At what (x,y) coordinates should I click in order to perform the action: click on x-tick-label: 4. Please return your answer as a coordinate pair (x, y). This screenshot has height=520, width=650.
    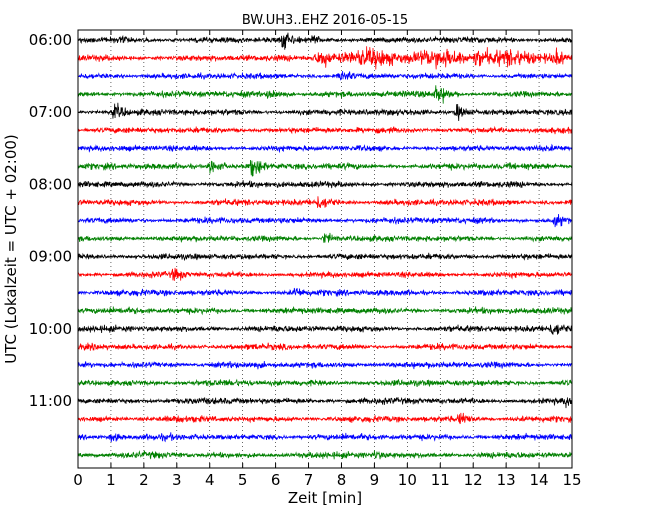
    Looking at the image, I should click on (210, 480).